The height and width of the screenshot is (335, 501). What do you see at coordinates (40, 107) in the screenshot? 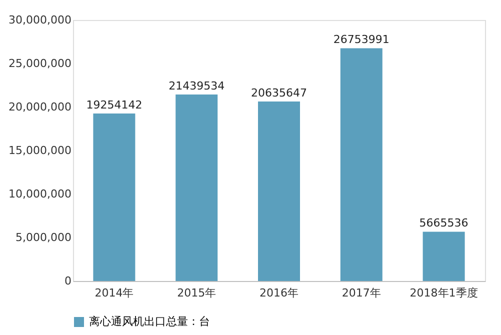
I see `y-tick-label: 20,000,000` at bounding box center [40, 107].